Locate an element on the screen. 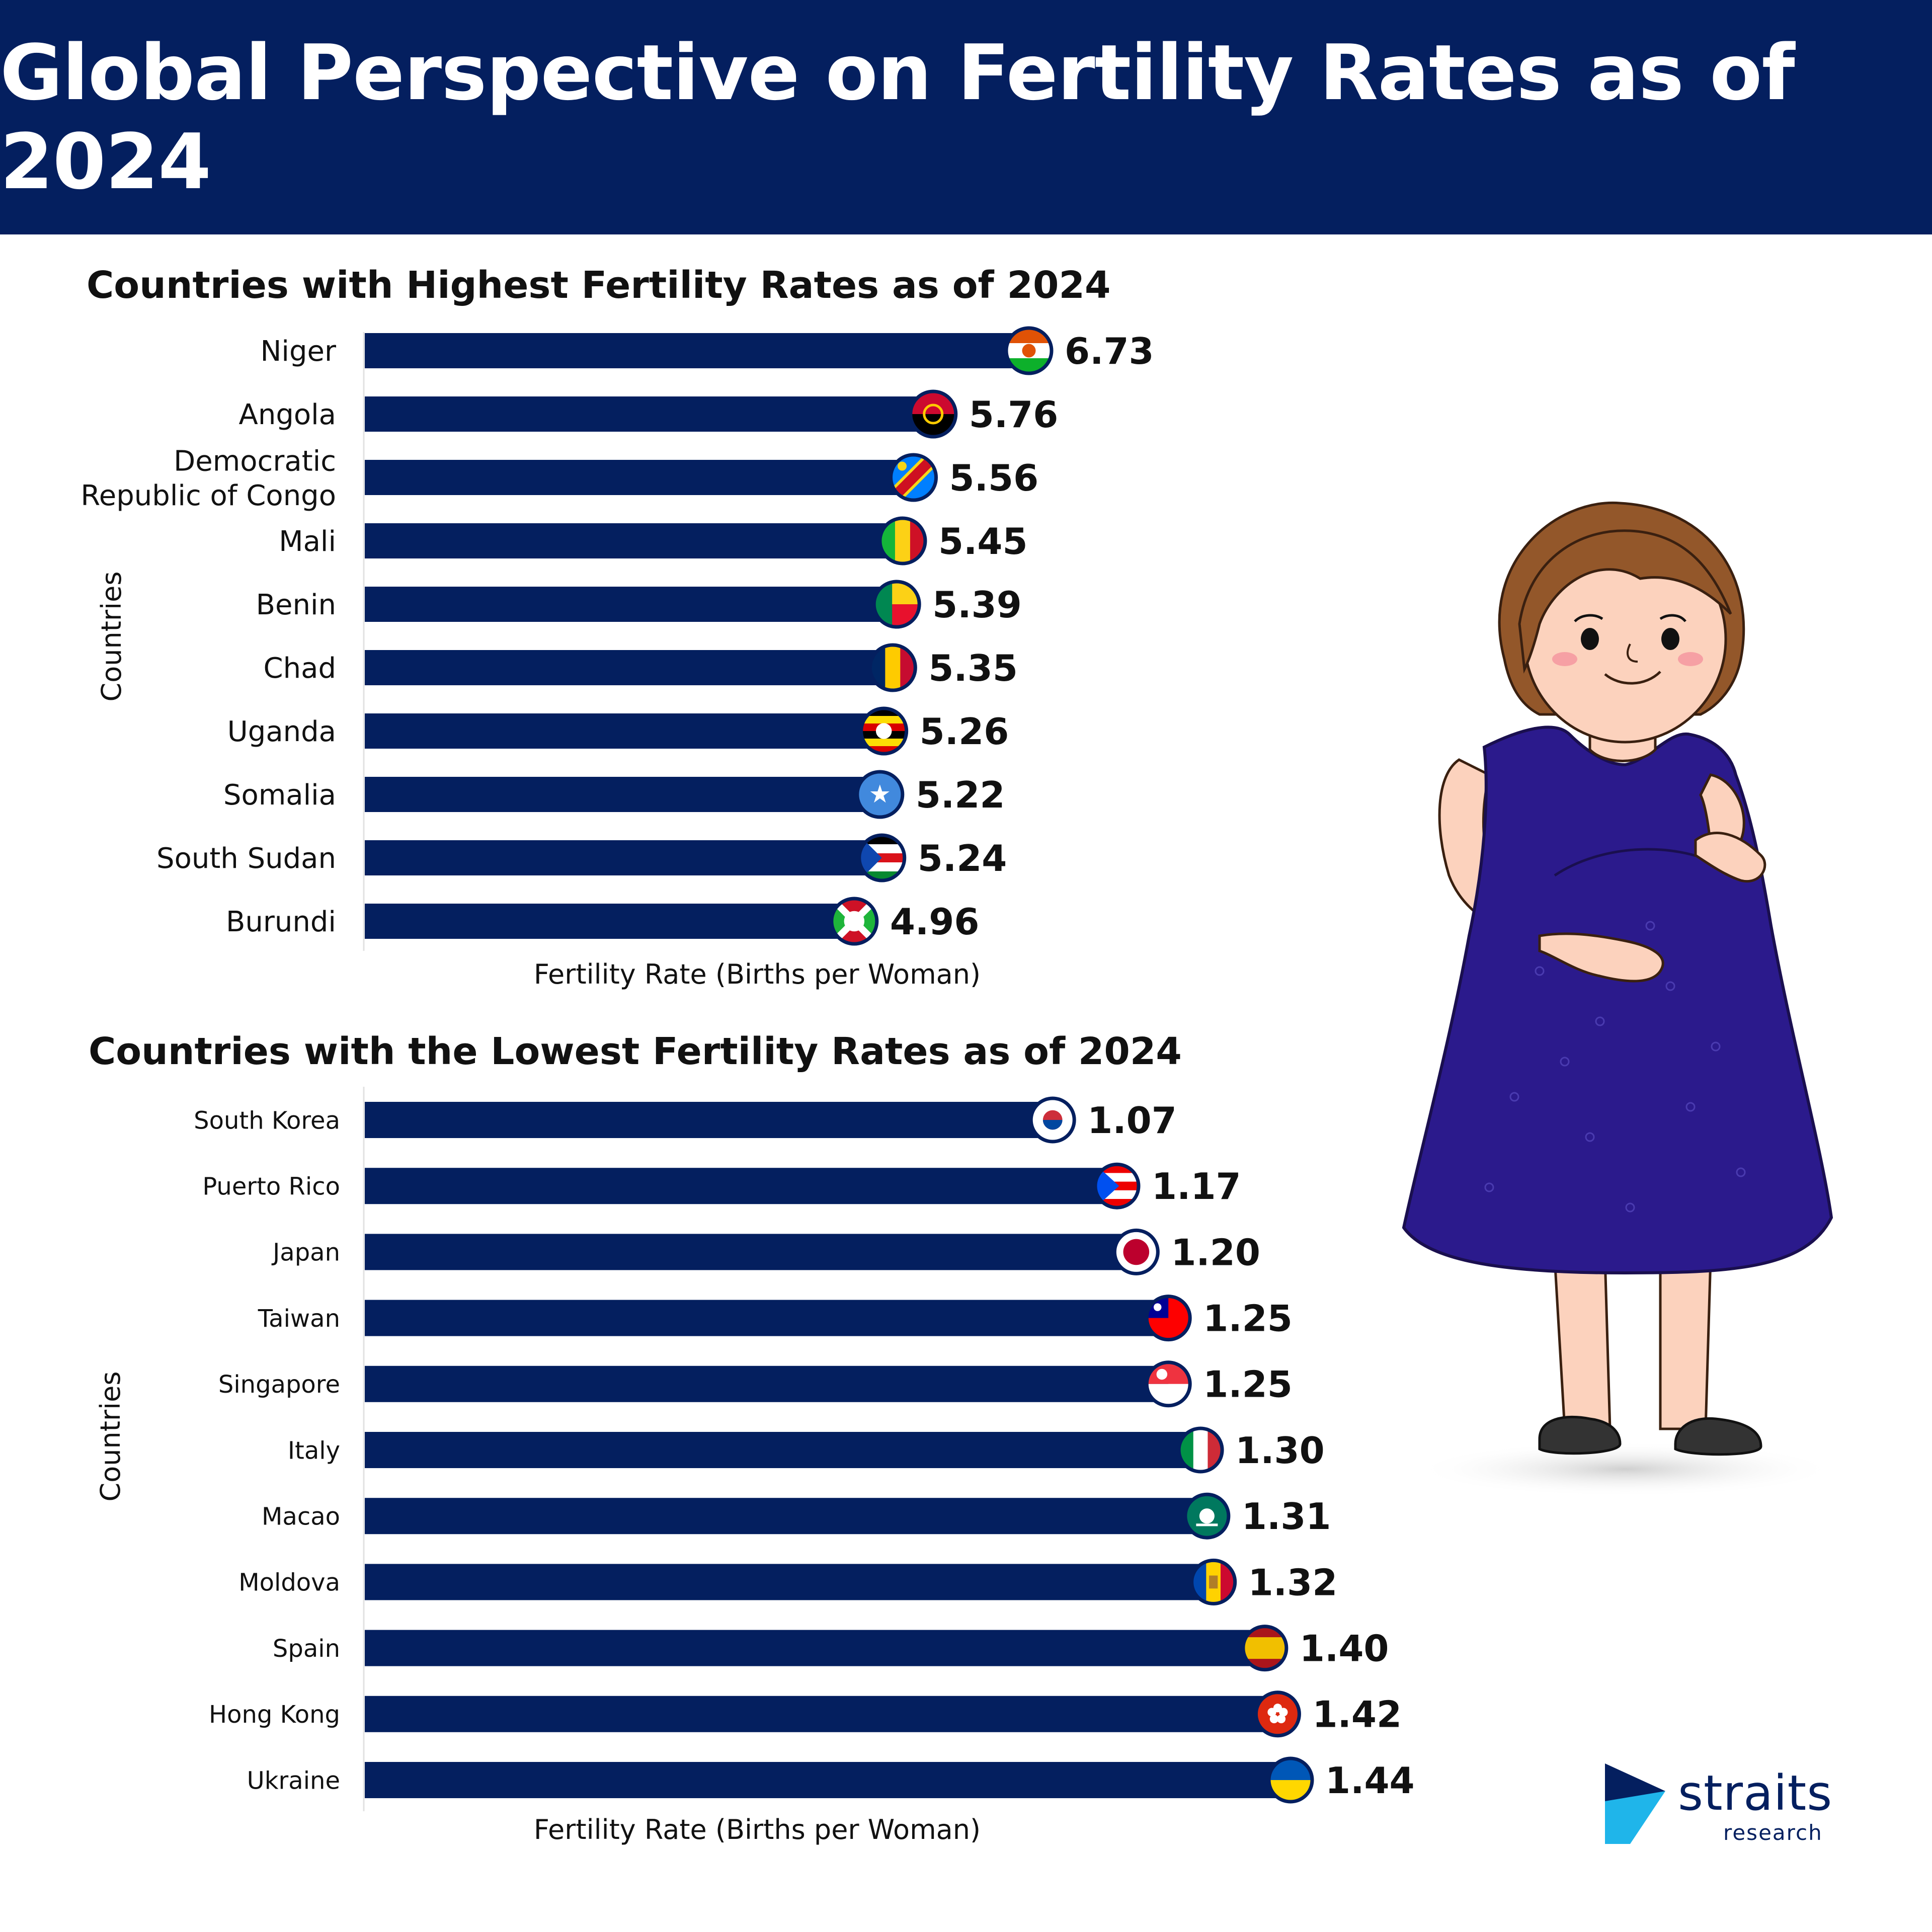 This screenshot has height=1932, width=1932. data-label: 5.39 is located at coordinates (977, 605).